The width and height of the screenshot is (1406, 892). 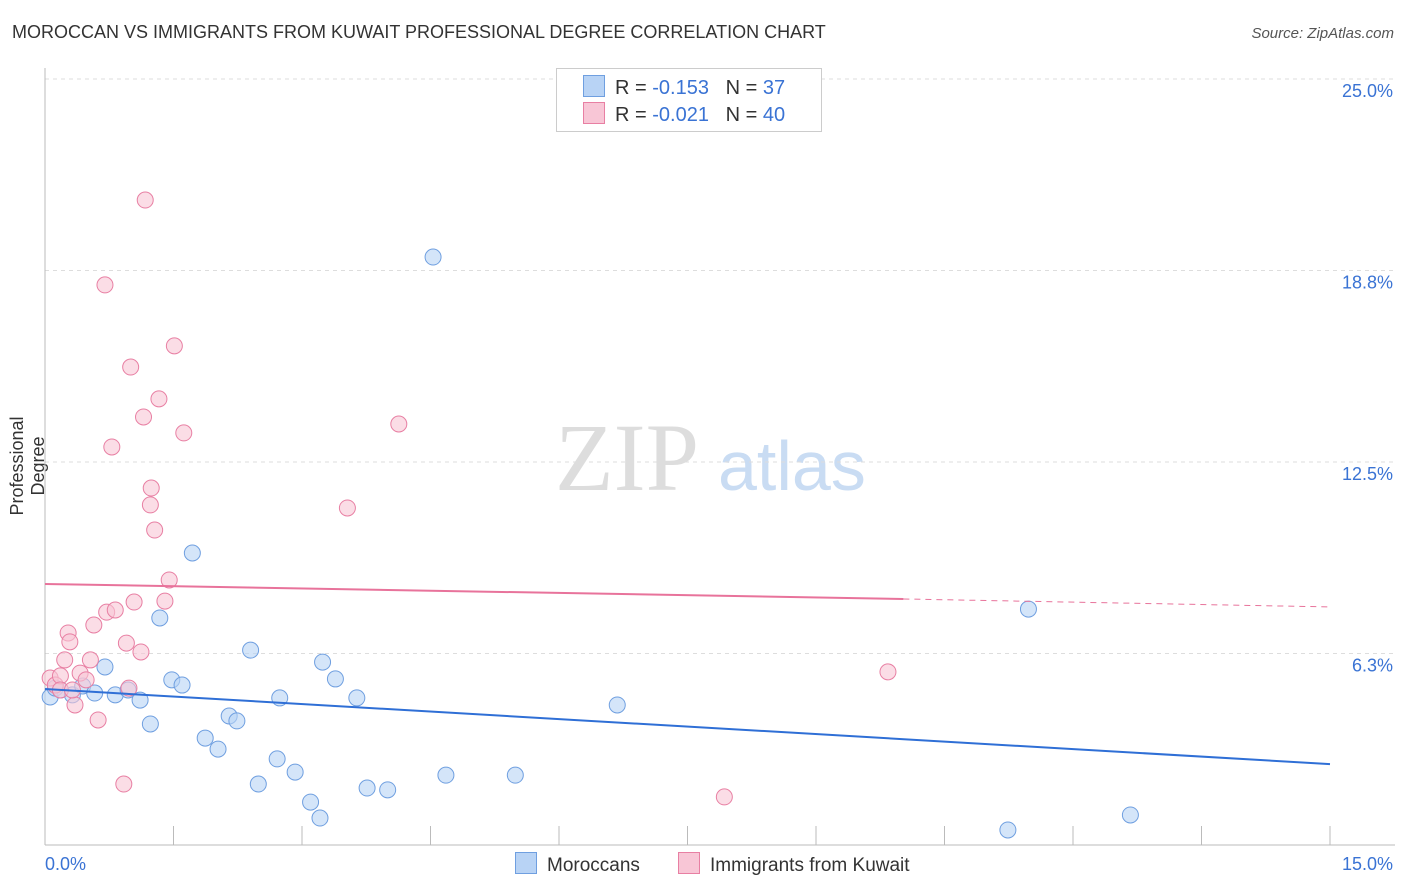 What do you see at coordinates (680, 115) in the screenshot?
I see `r-value: -0.021` at bounding box center [680, 115].